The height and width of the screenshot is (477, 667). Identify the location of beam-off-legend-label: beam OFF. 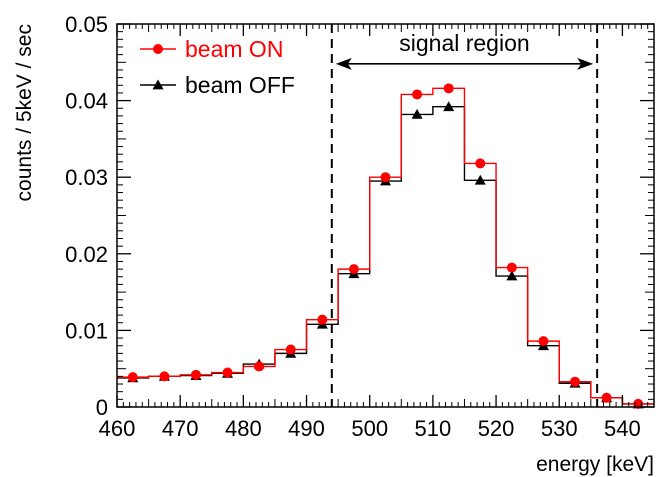
(240, 85).